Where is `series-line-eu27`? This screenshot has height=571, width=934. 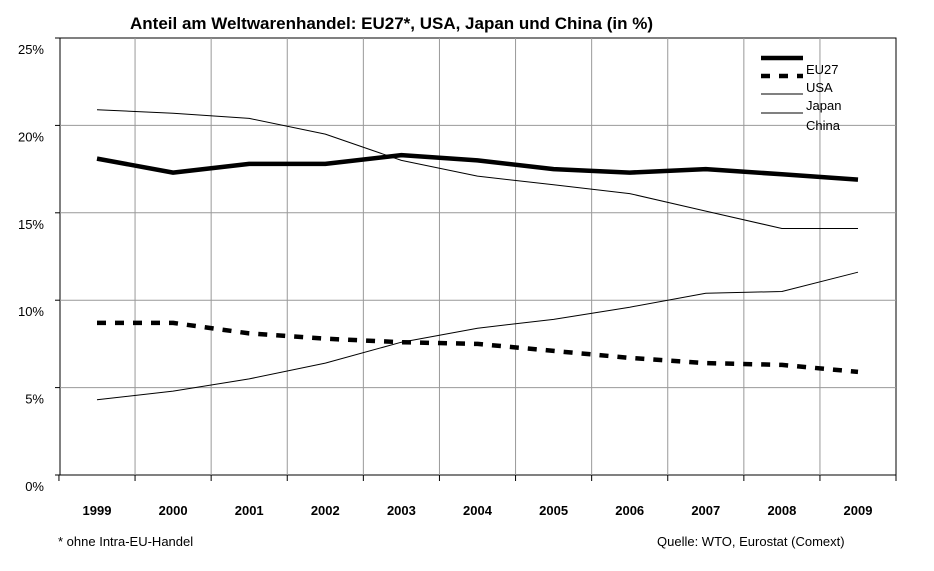 series-line-eu27 is located at coordinates (477, 167).